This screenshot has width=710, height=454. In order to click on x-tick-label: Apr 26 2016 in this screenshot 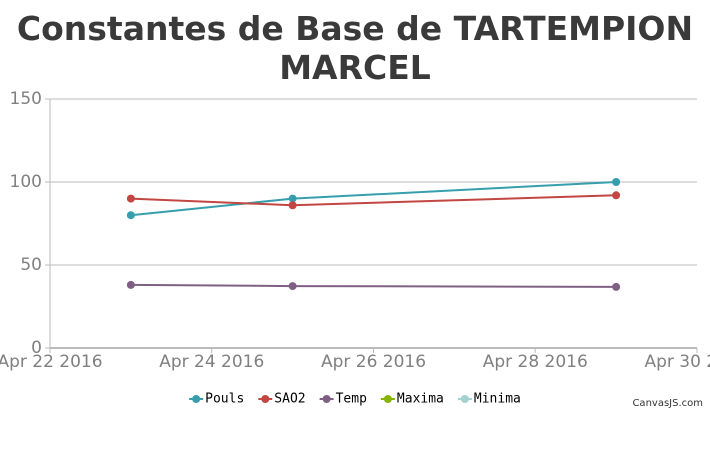, I will do `click(373, 362)`.